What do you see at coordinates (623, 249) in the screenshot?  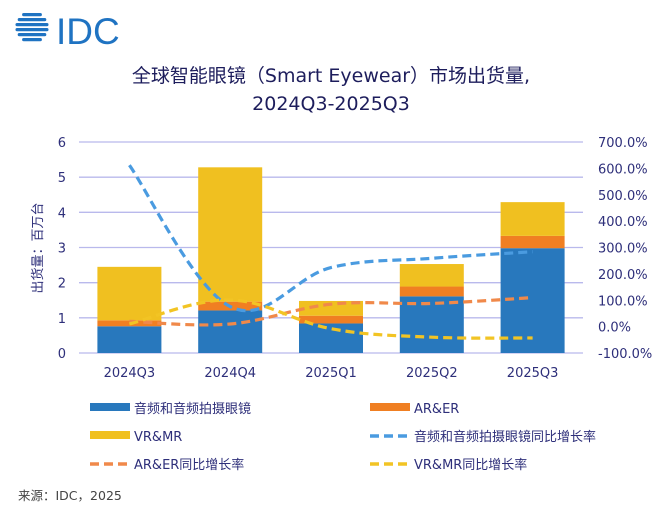 I see `y2-tick-label: 300.0%` at bounding box center [623, 249].